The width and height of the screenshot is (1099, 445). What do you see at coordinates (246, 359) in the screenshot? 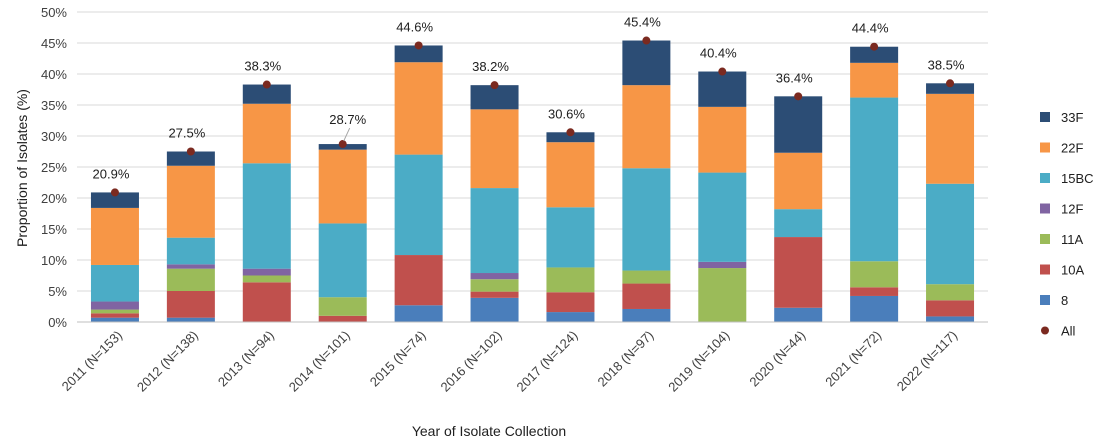
I see `x-tick-label: 2013 (N=94)` at bounding box center [246, 359].